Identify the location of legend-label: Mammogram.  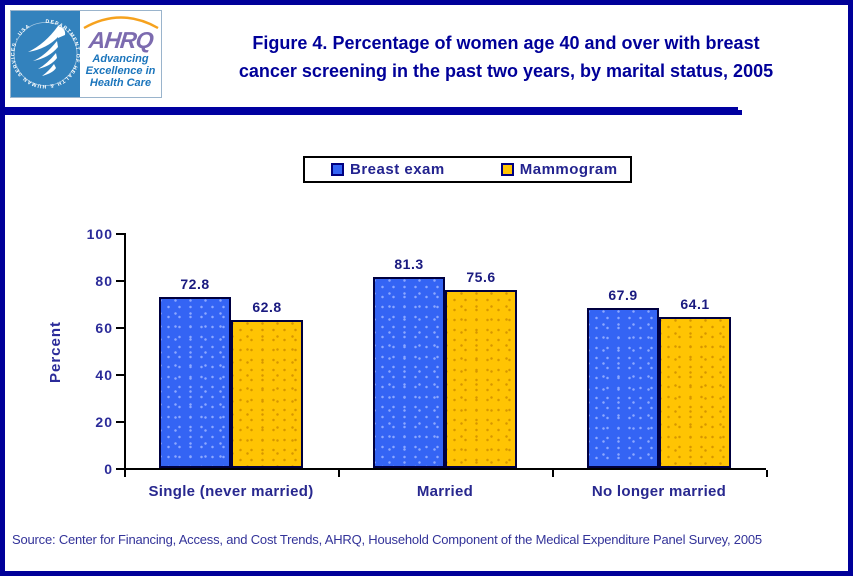
(568, 169).